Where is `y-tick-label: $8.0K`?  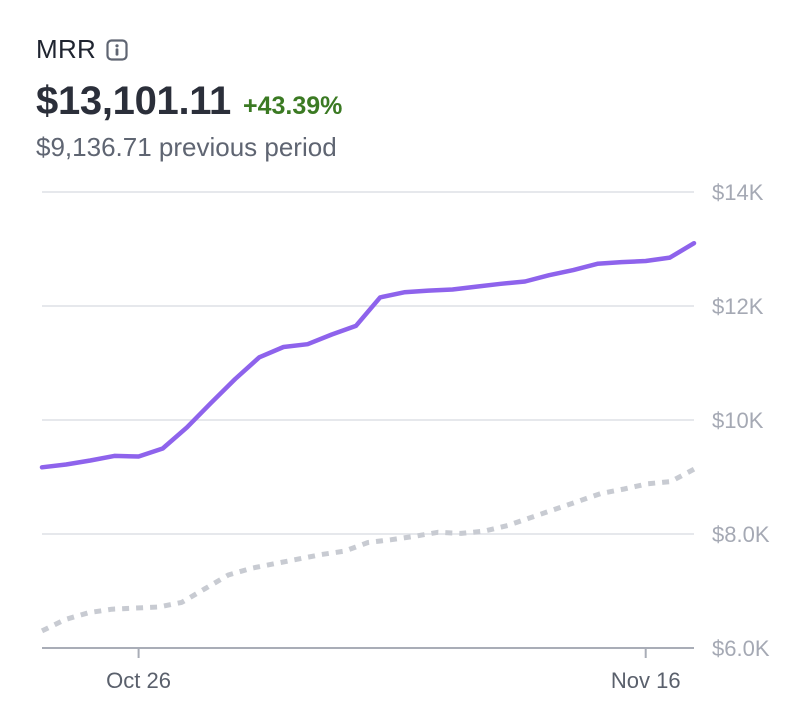
y-tick-label: $8.0K is located at coordinates (741, 534).